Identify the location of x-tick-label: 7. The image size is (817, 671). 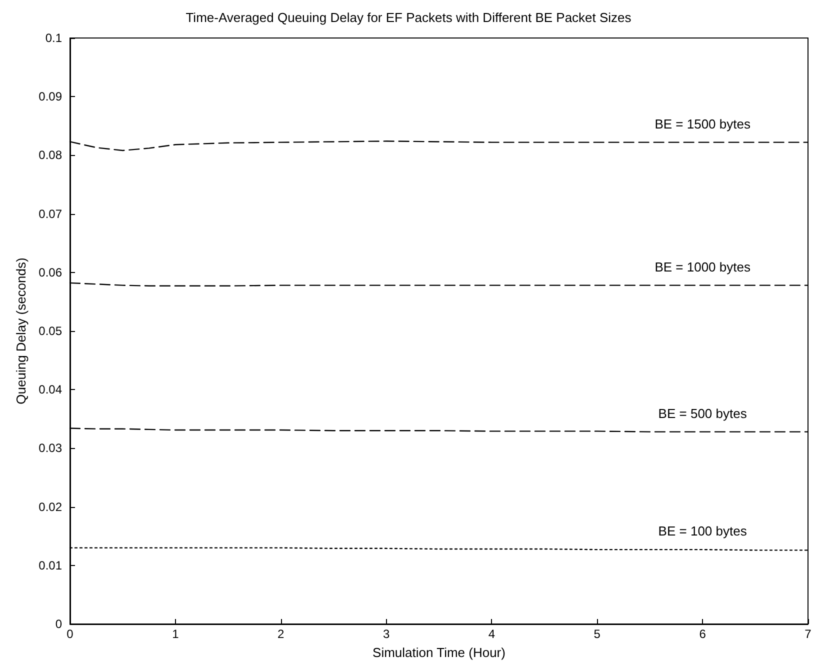
(808, 634).